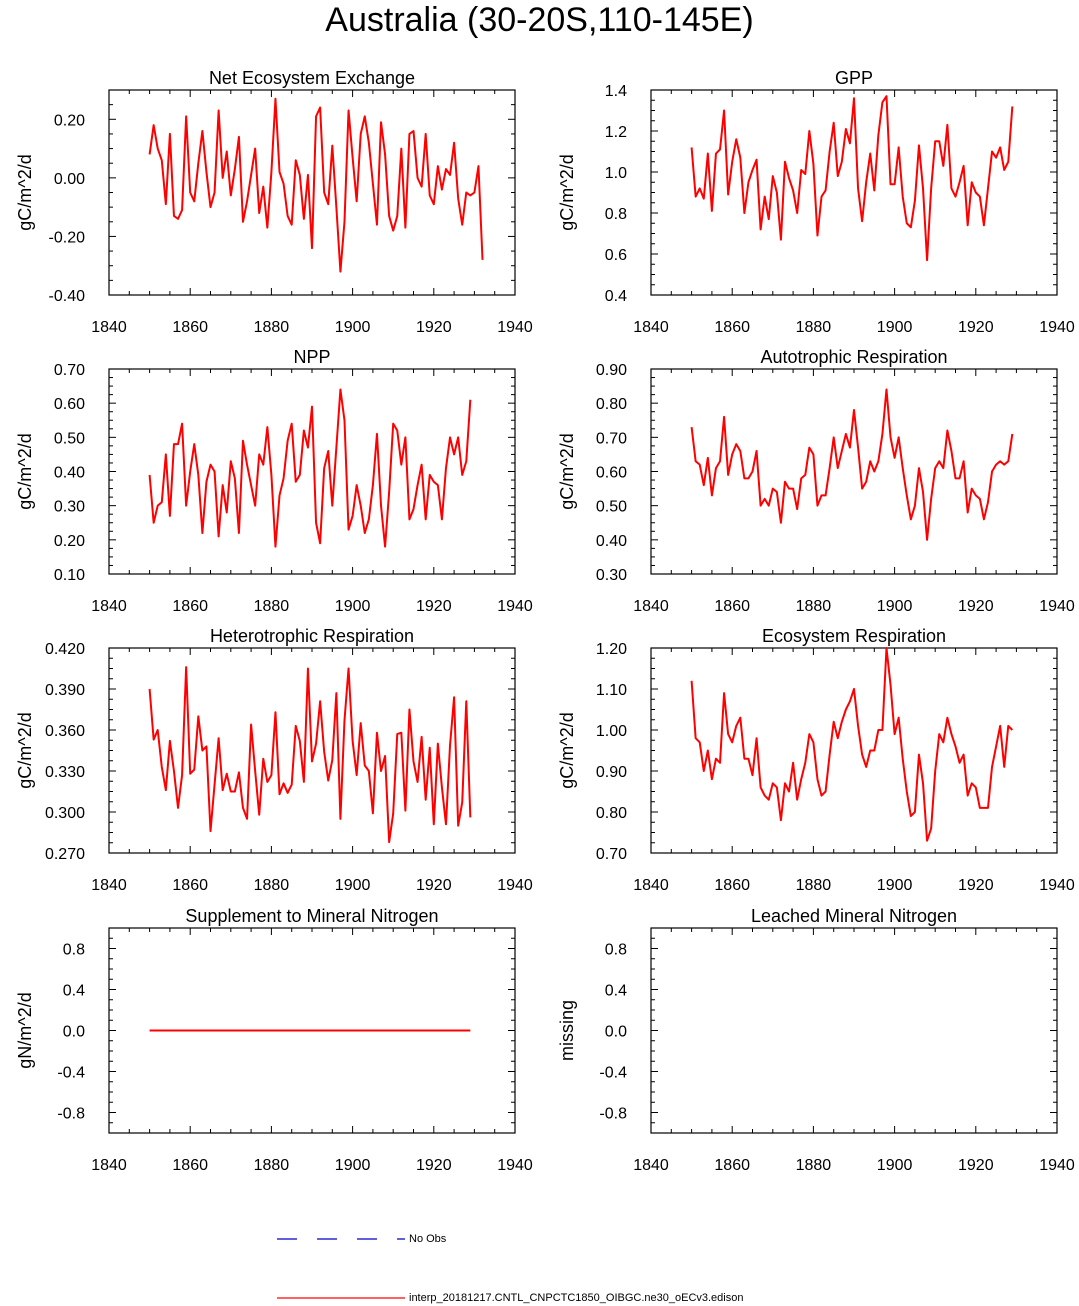 Image resolution: width=1079 pixels, height=1306 pixels. What do you see at coordinates (312, 78) in the screenshot?
I see `chart-title: Net Ecosystem Exchange` at bounding box center [312, 78].